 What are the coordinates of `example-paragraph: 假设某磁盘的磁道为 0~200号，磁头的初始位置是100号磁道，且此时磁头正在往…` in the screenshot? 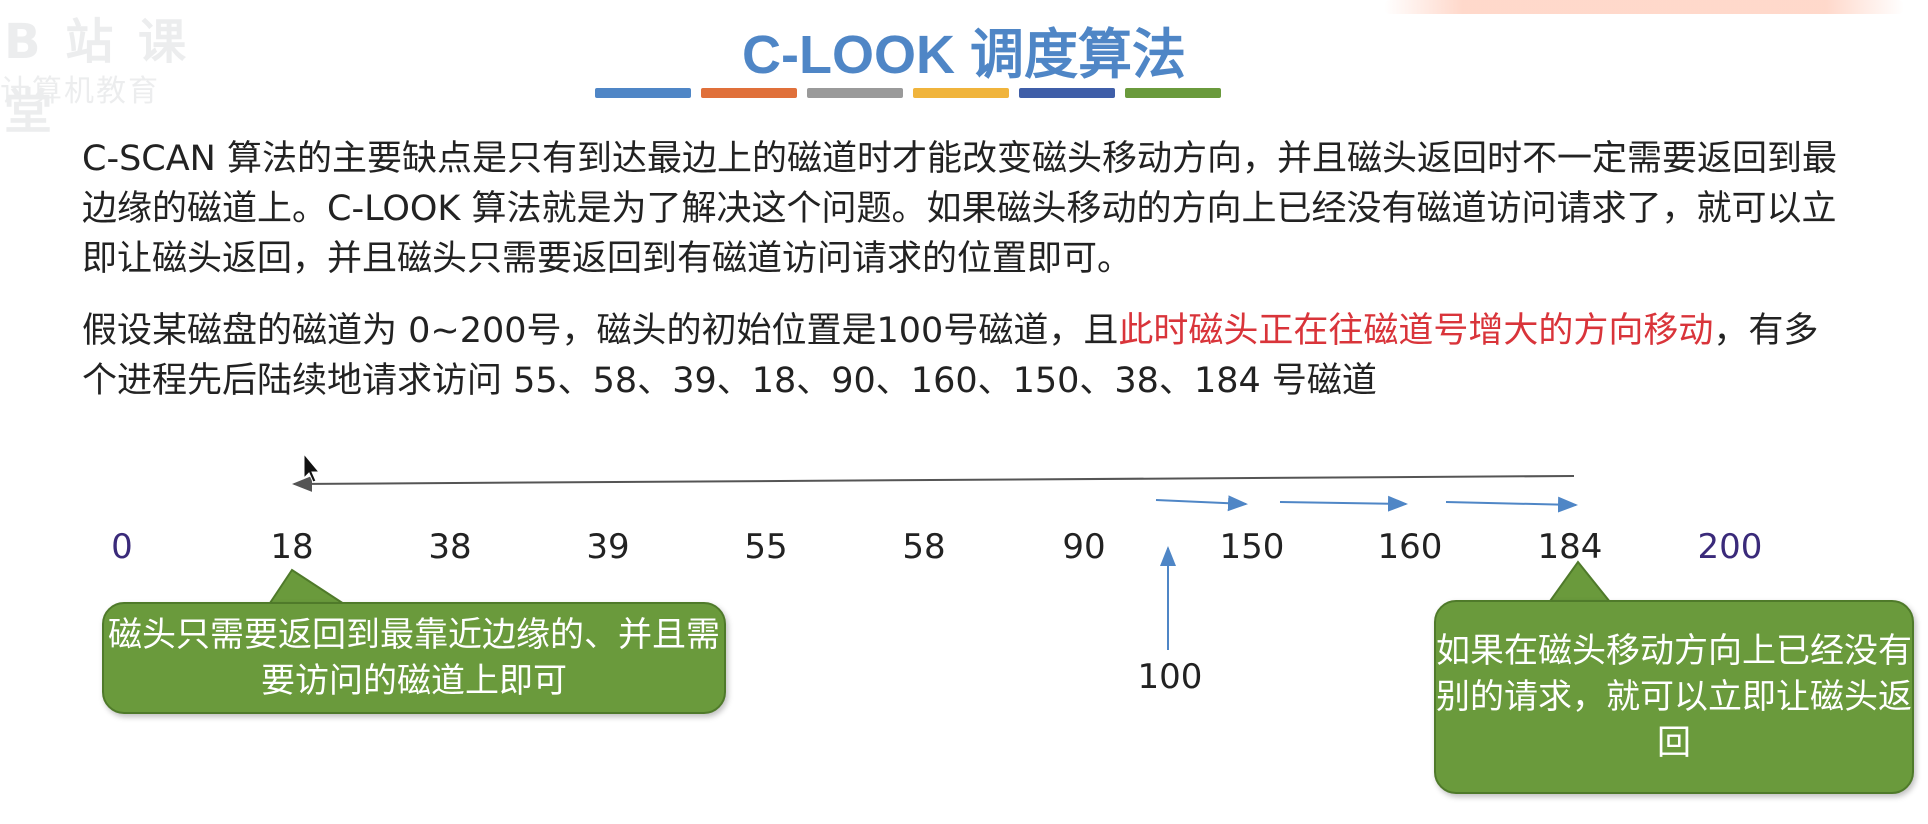 It's located at (962, 356).